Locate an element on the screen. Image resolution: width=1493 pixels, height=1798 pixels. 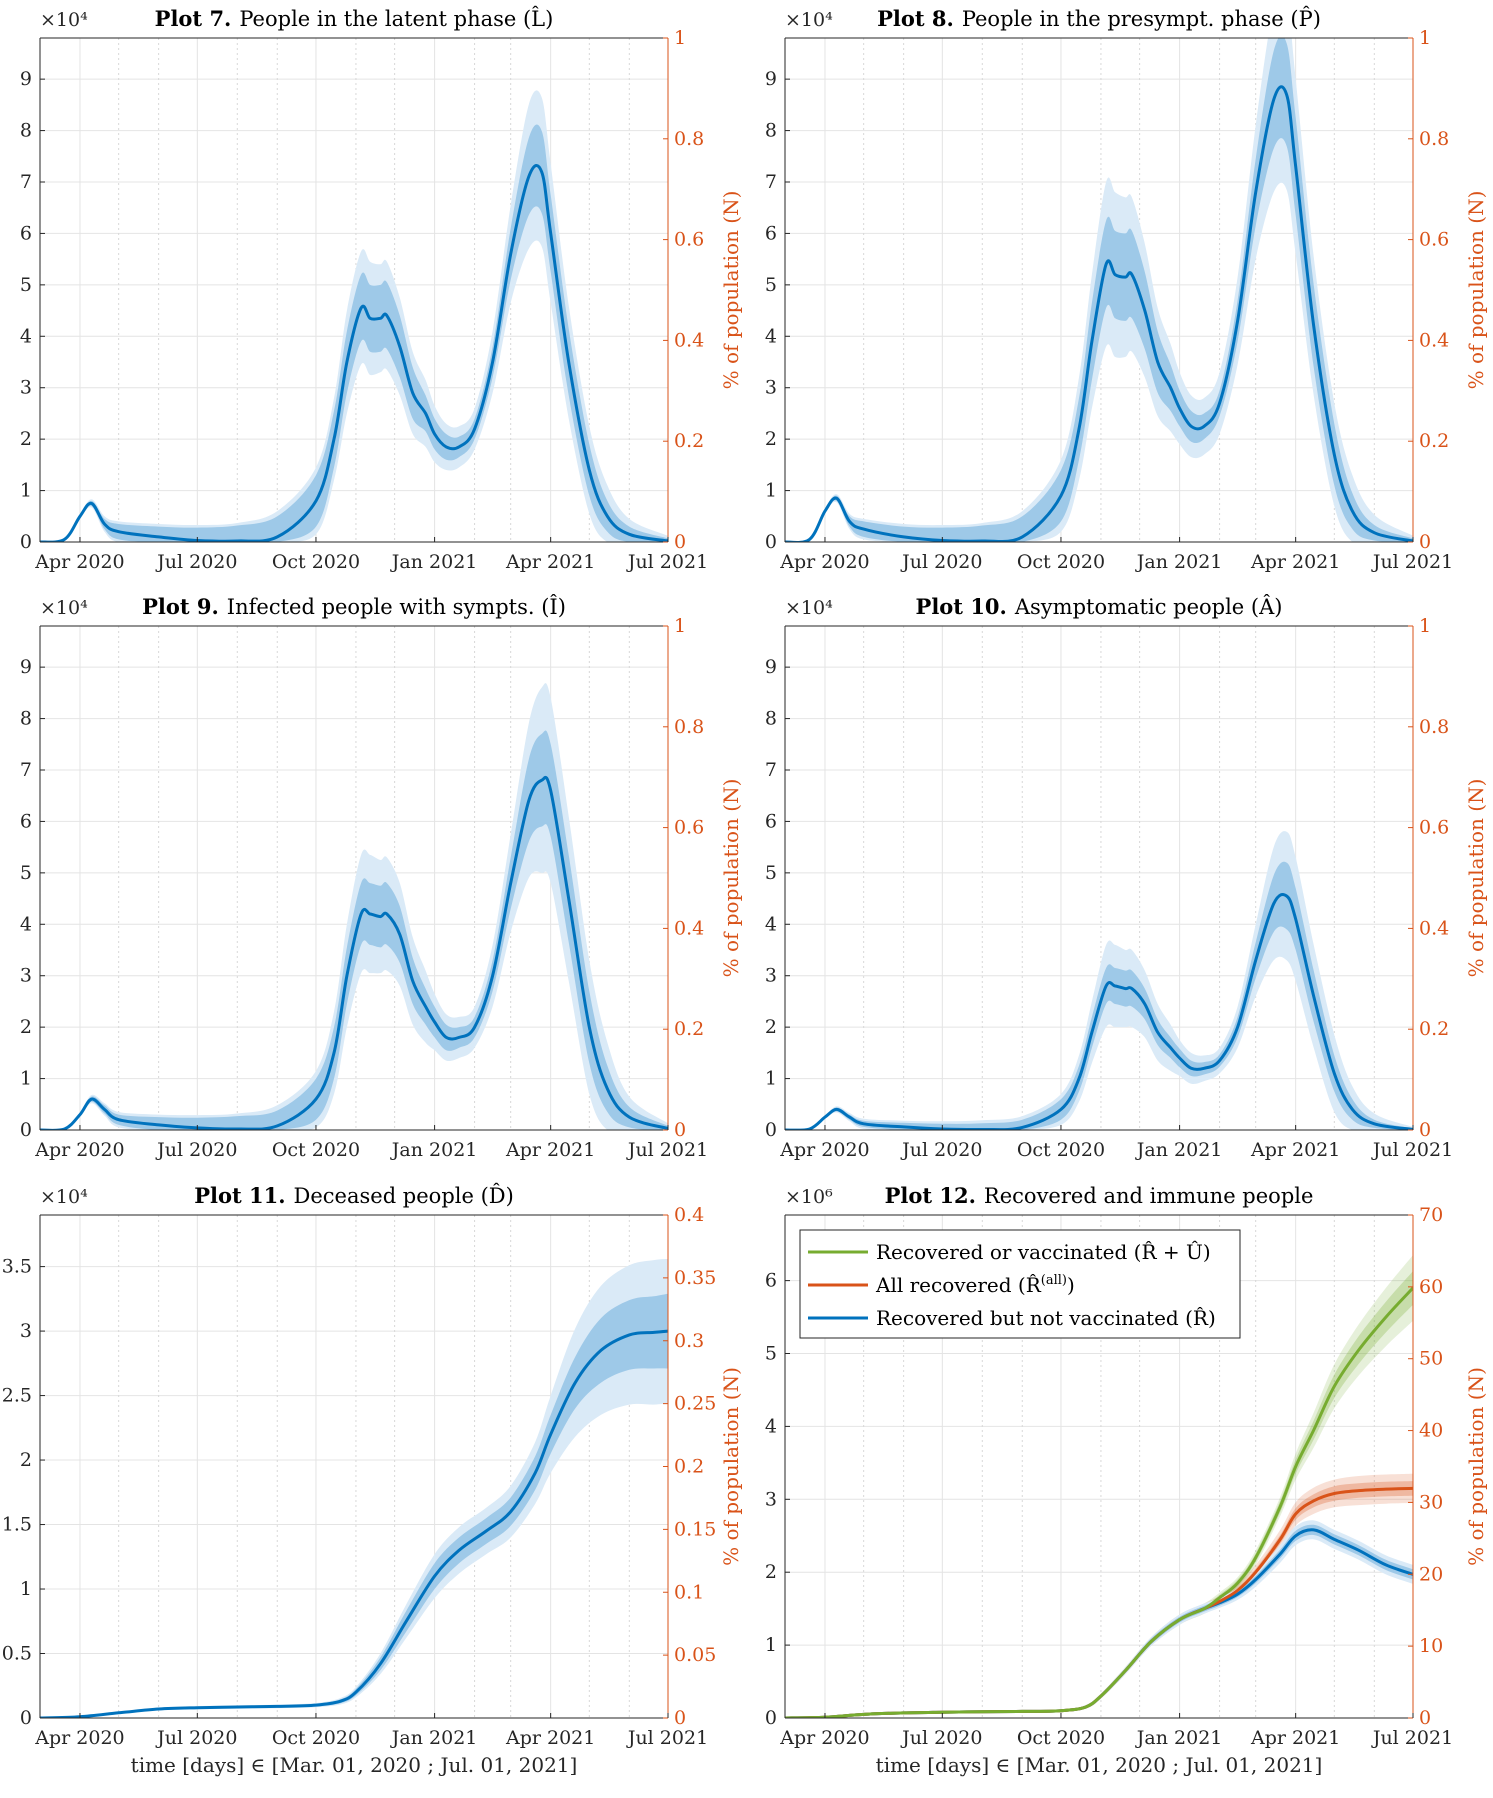
chart-title: Plot 12. Recovered and immune people is located at coordinates (1099, 1195).